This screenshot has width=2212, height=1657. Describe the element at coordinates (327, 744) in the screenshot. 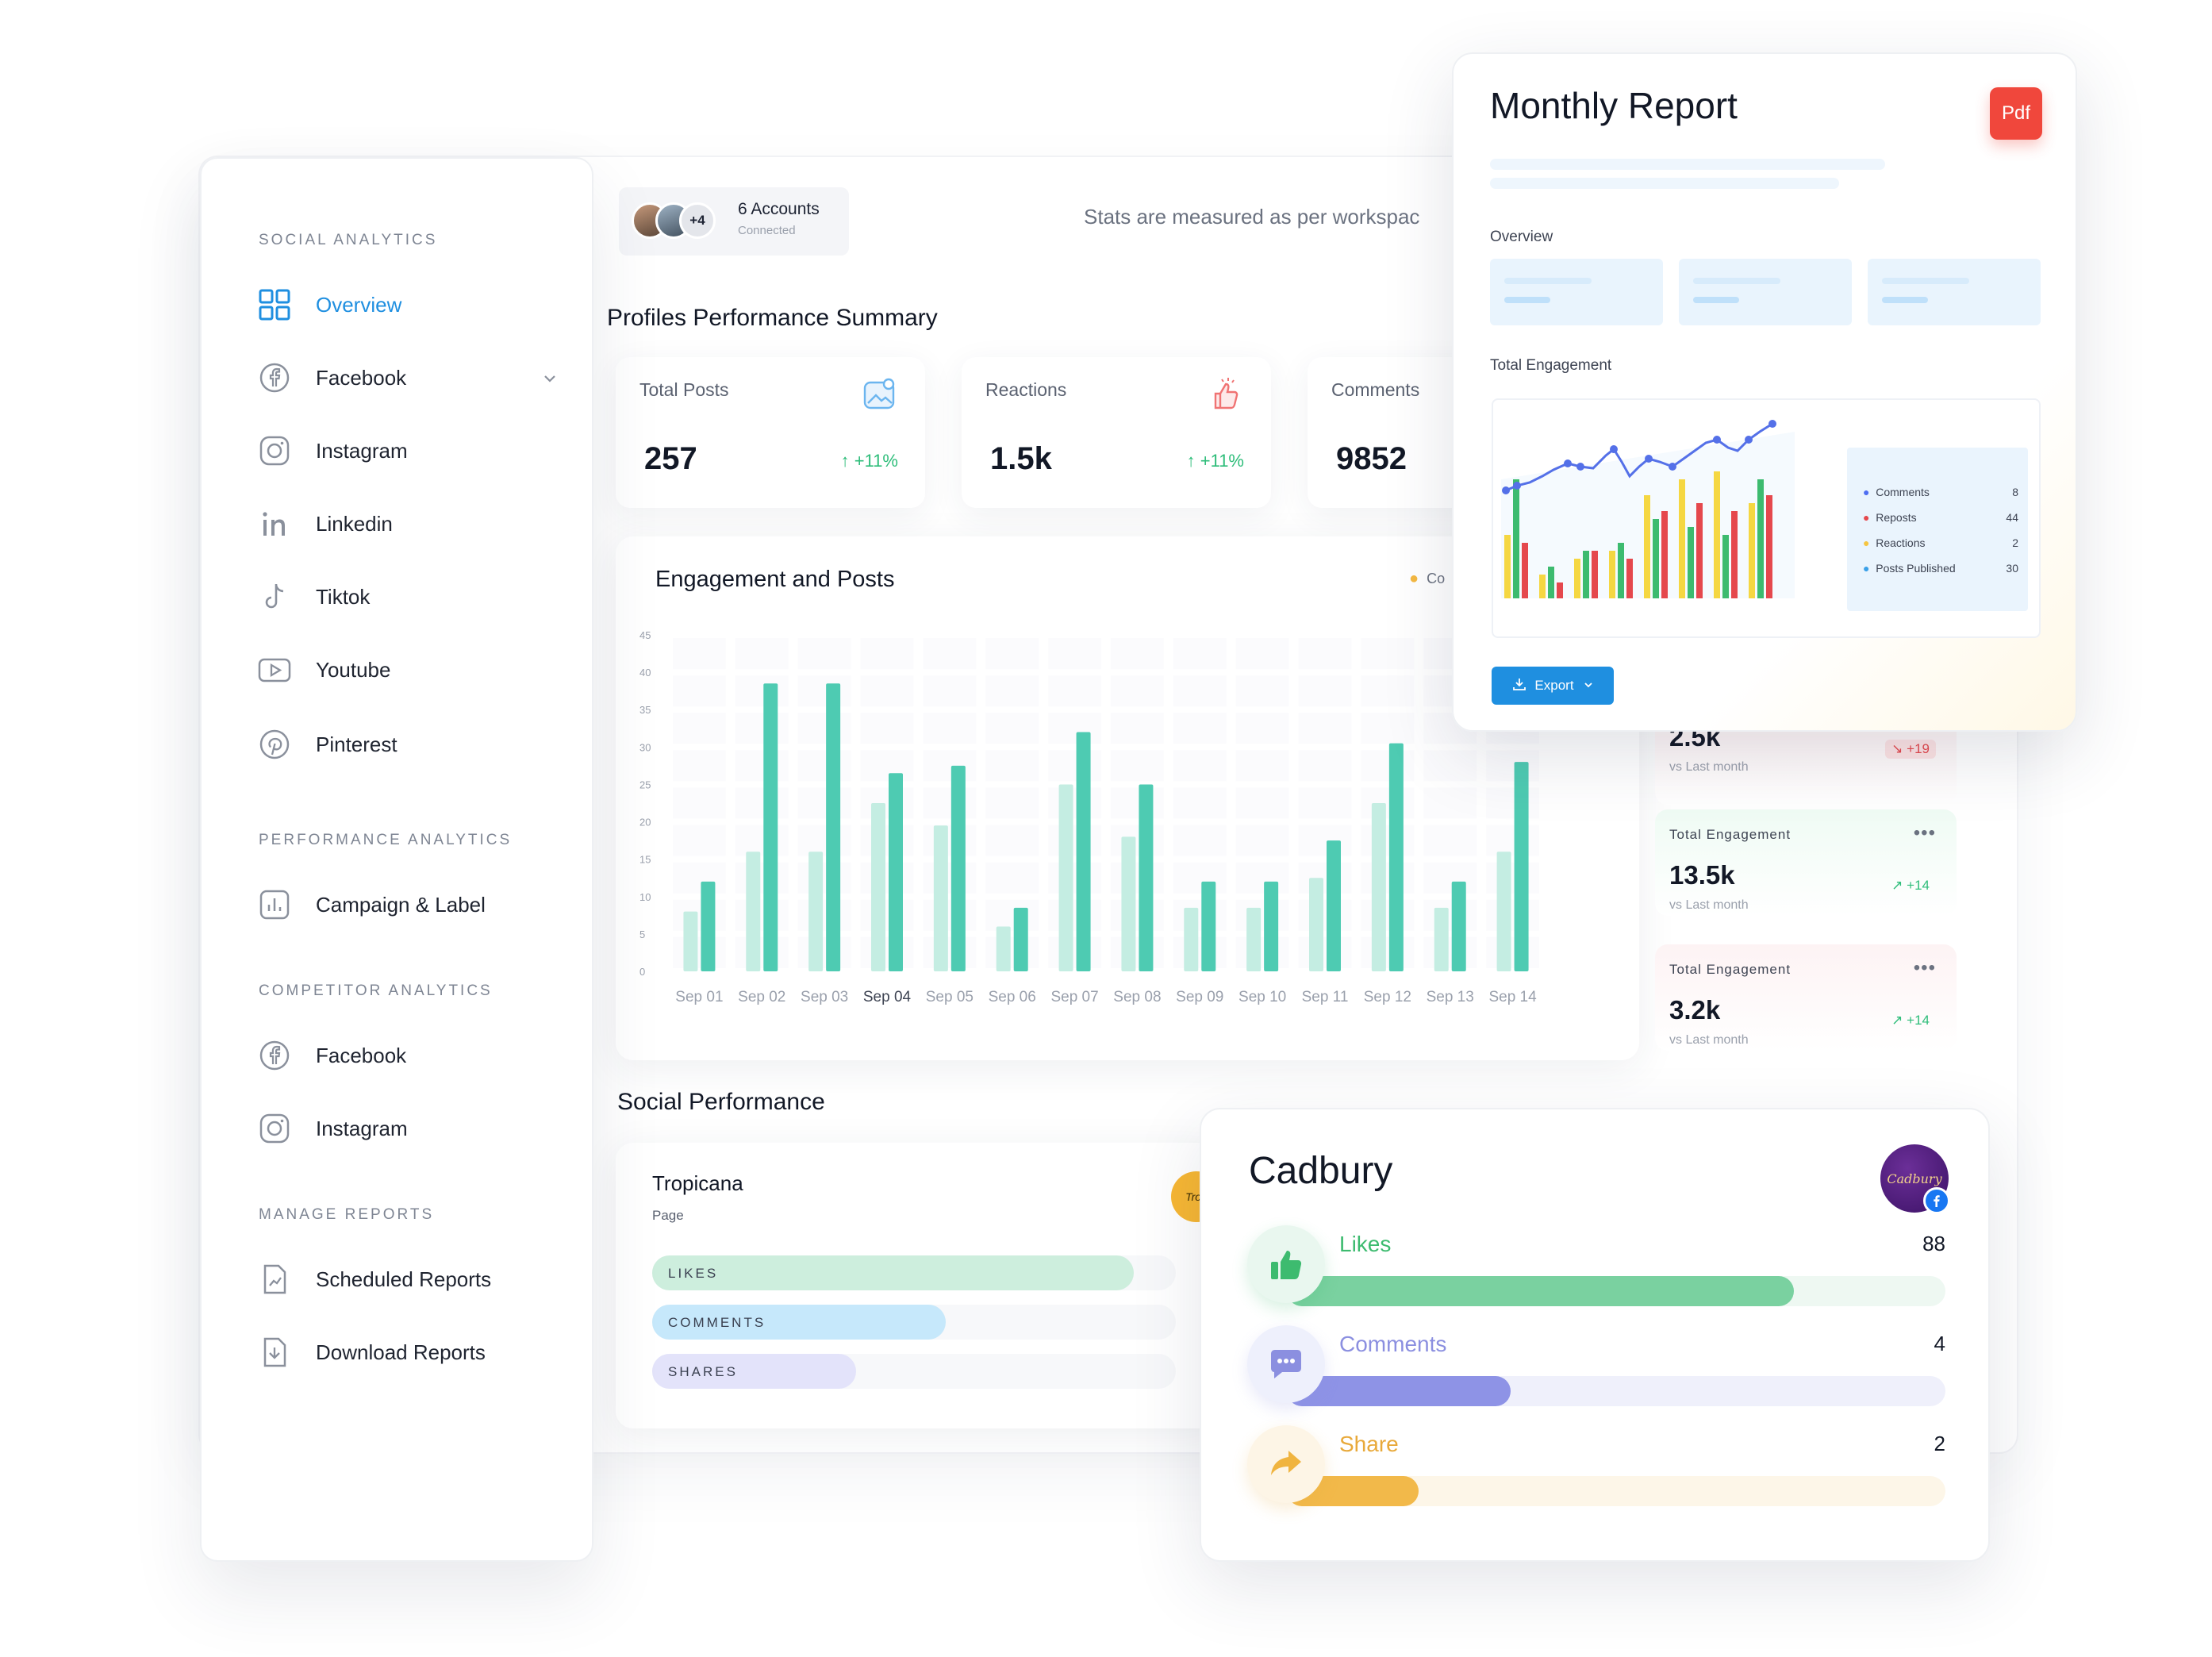

I see `sidebar-item-pinterest: Pinterest` at that location.